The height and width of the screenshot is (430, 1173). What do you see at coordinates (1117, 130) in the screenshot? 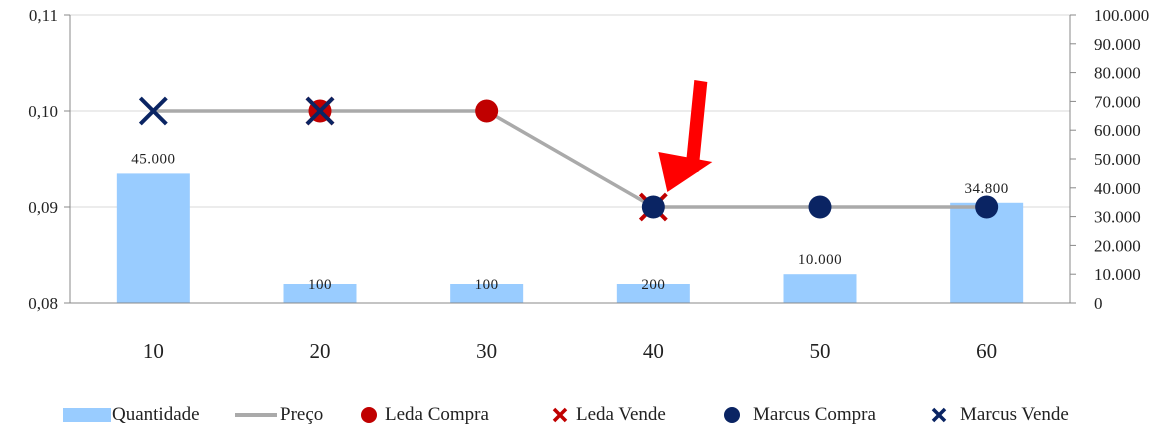
I see `right-tick-label: 60.000` at bounding box center [1117, 130].